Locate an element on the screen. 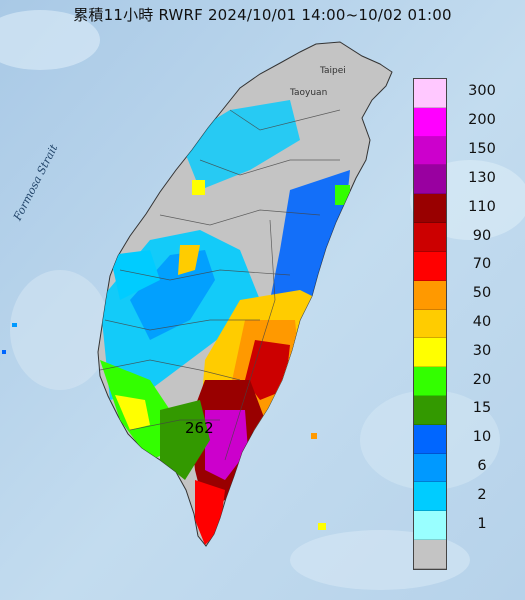  legend-label: 50 is located at coordinates (482, 293).